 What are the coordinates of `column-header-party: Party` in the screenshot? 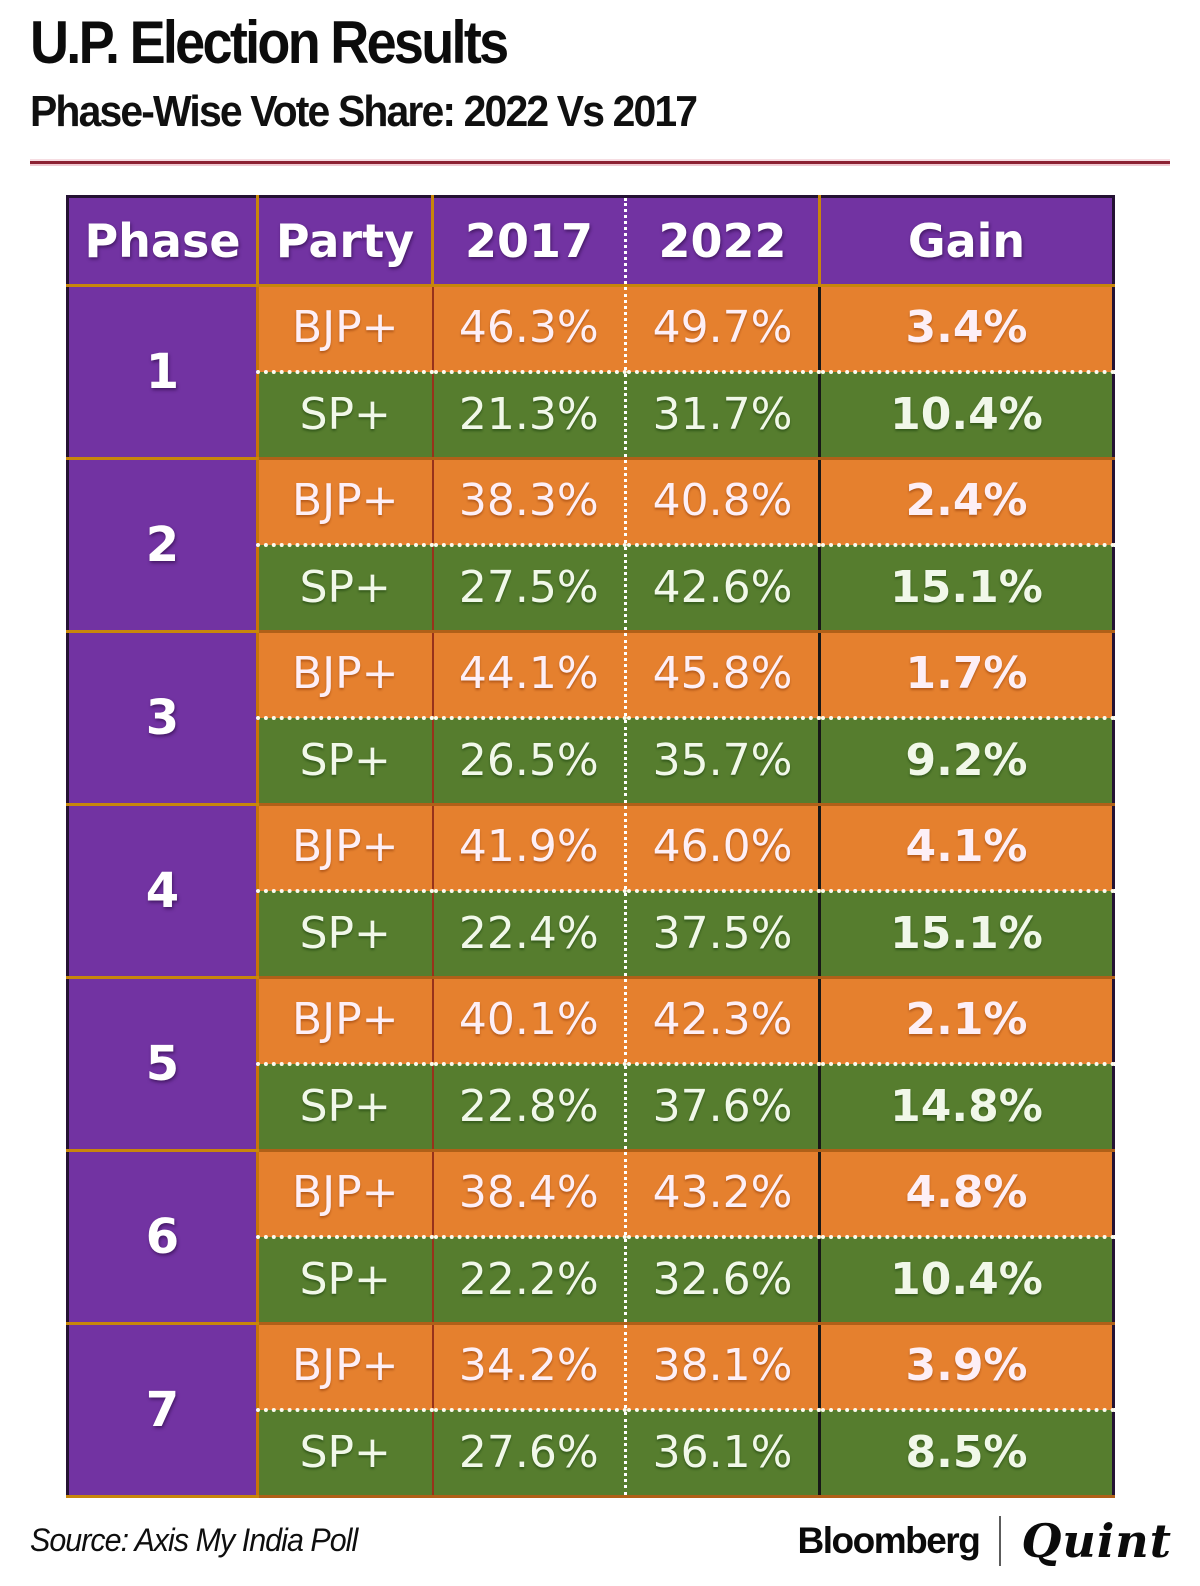 It's located at (345, 241).